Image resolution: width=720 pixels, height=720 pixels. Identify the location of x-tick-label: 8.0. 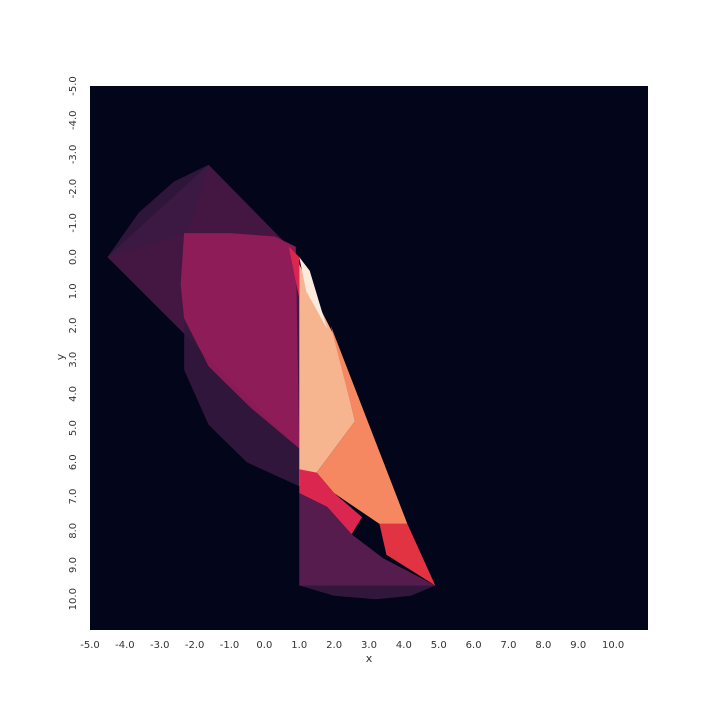
(543, 645).